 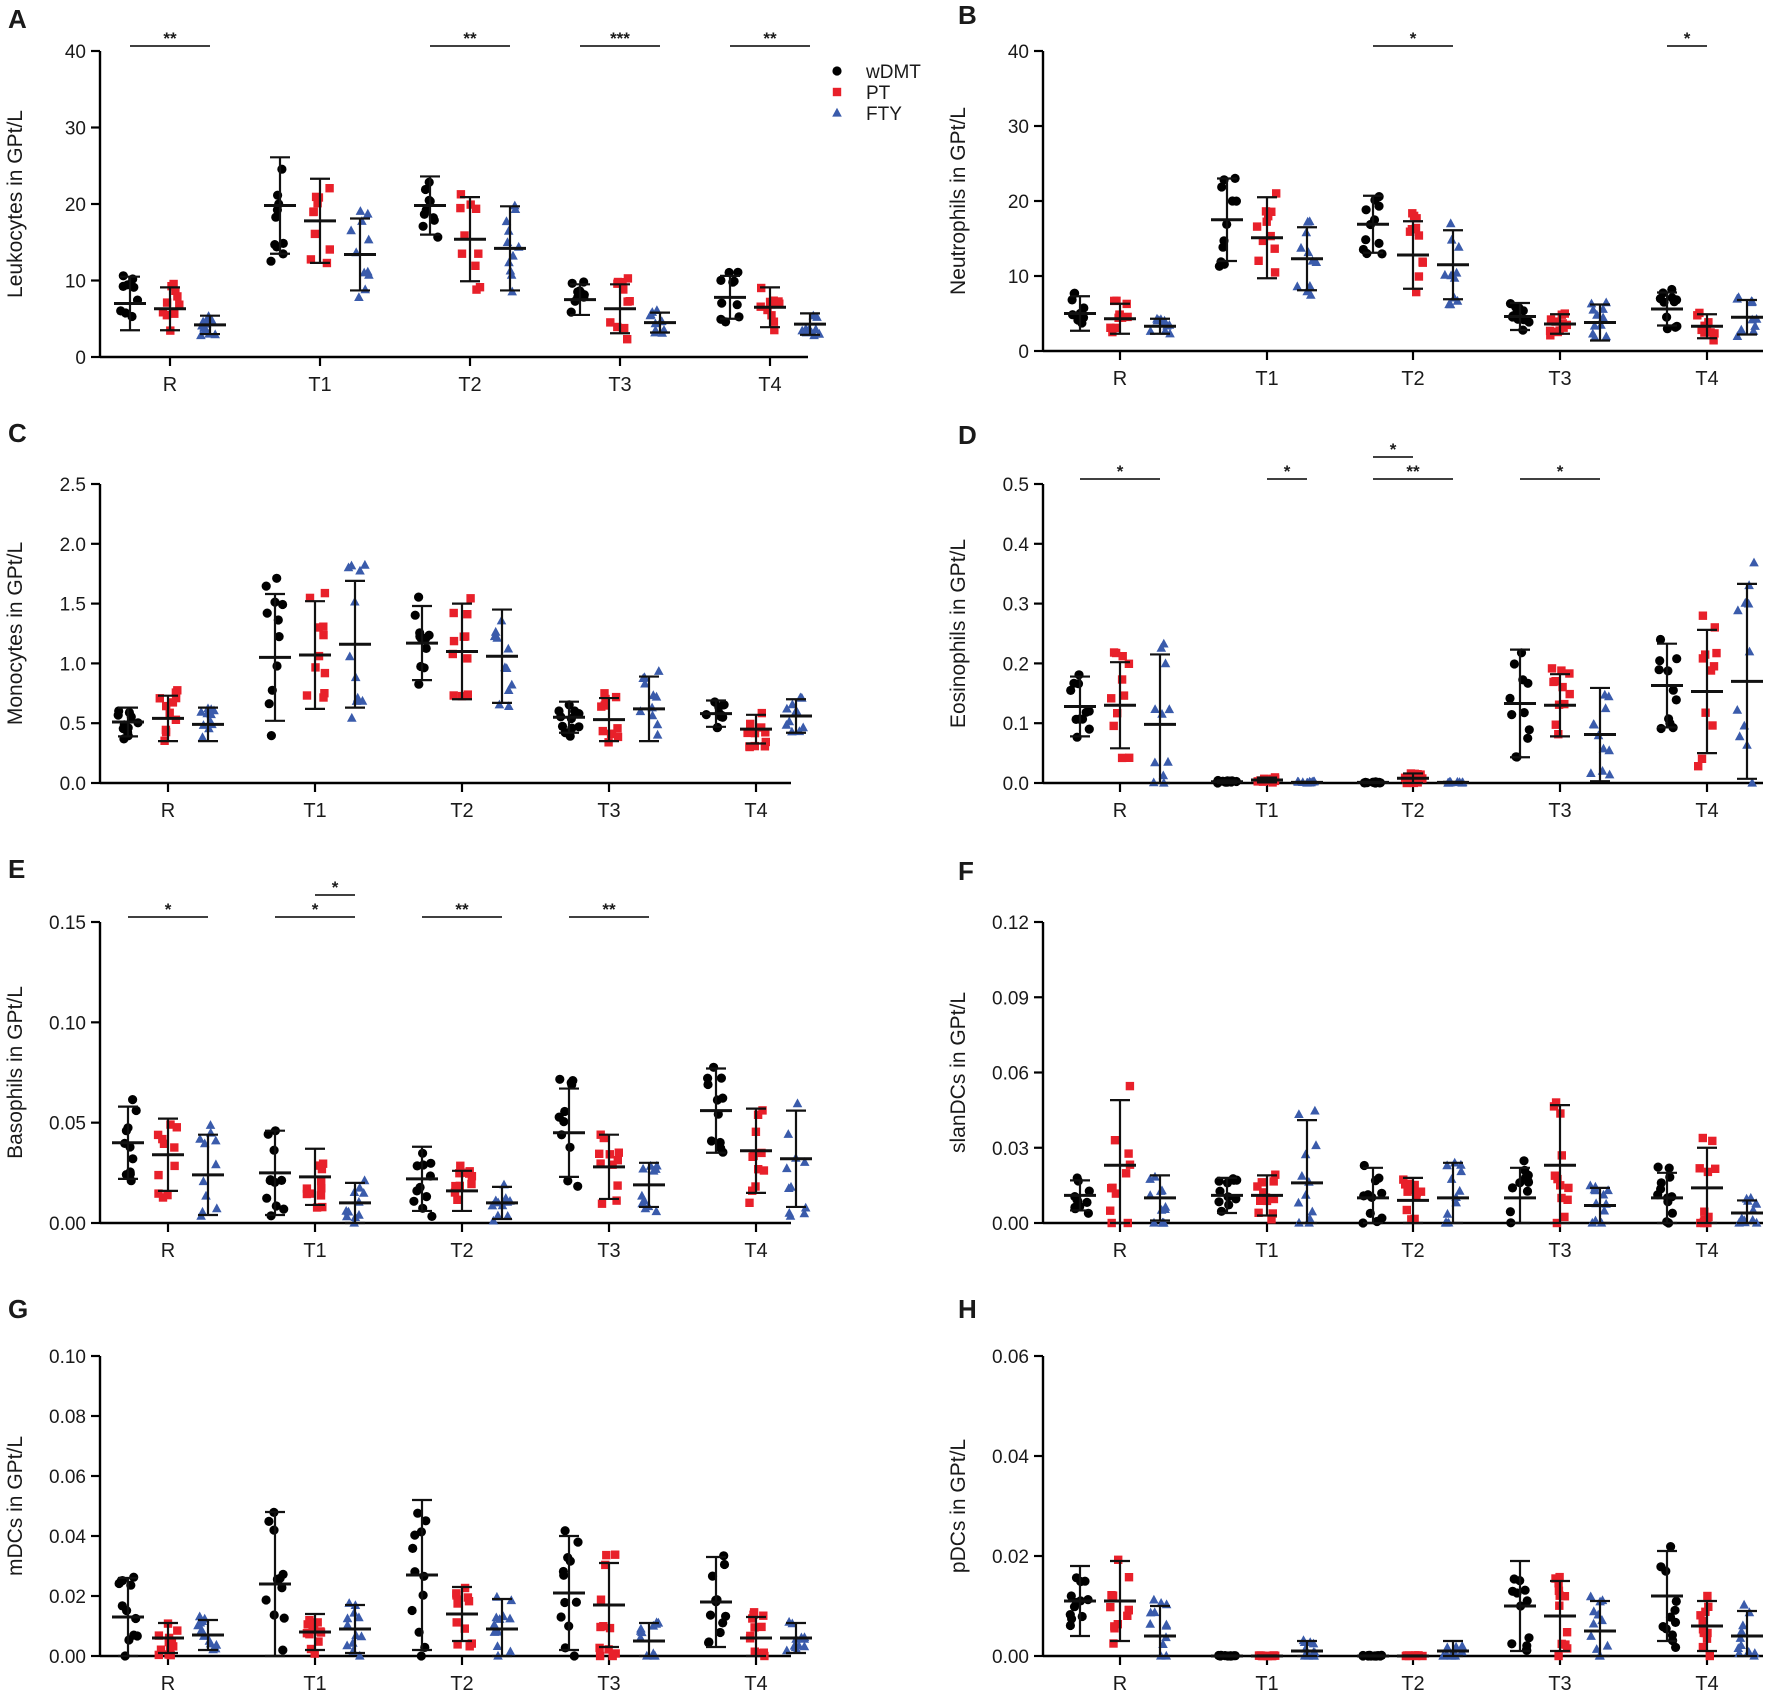 I want to click on panel-letter: E, so click(x=16, y=869).